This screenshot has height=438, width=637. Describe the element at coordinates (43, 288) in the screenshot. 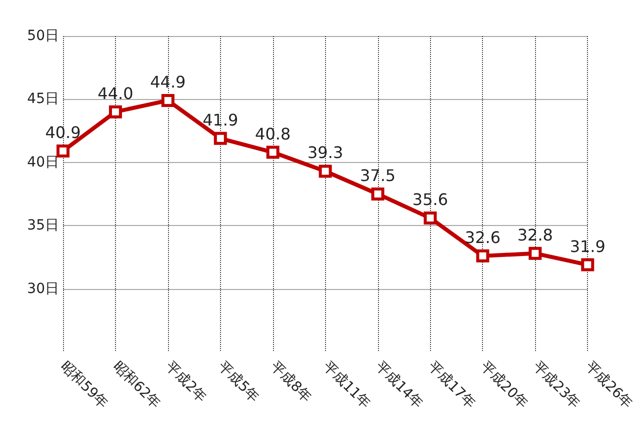

I see `y-tick-label: 30日` at that location.